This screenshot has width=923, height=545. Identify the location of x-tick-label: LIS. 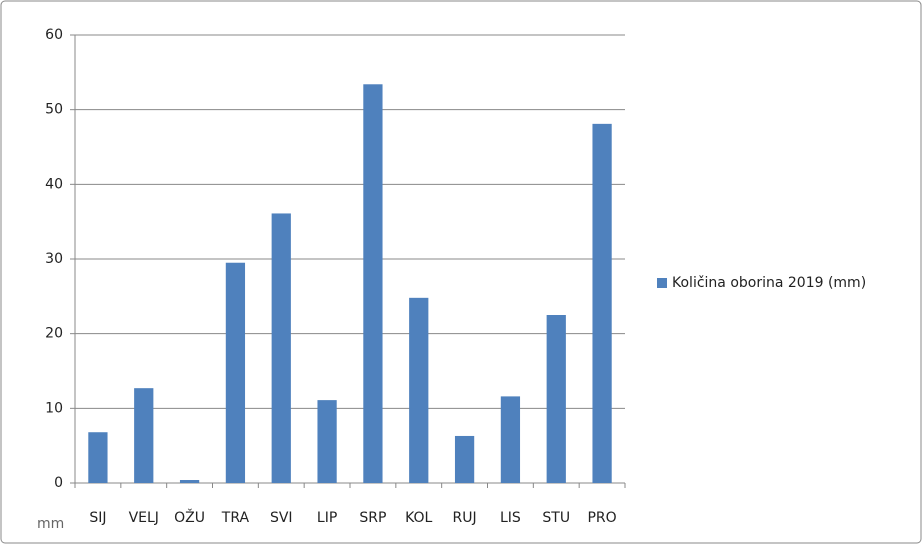
(510, 518).